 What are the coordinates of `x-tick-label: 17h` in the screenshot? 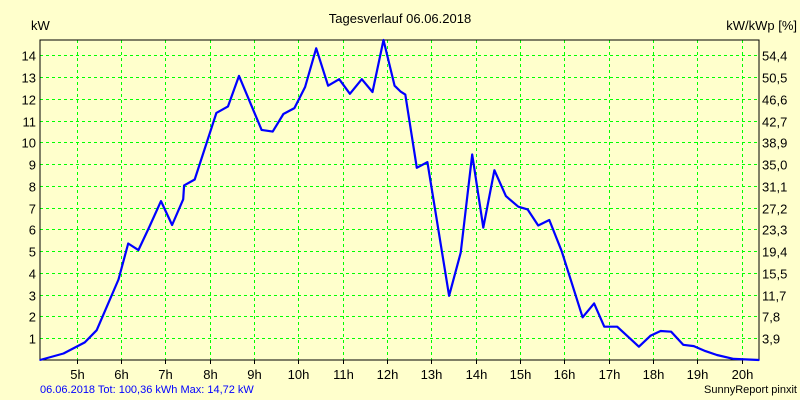 It's located at (610, 374).